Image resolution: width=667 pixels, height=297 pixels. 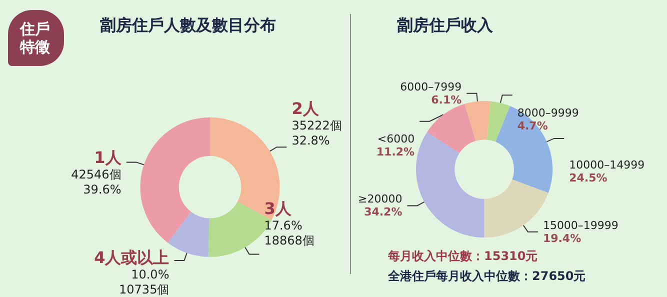 I want to click on text: 住戶特徵, so click(x=35, y=38).